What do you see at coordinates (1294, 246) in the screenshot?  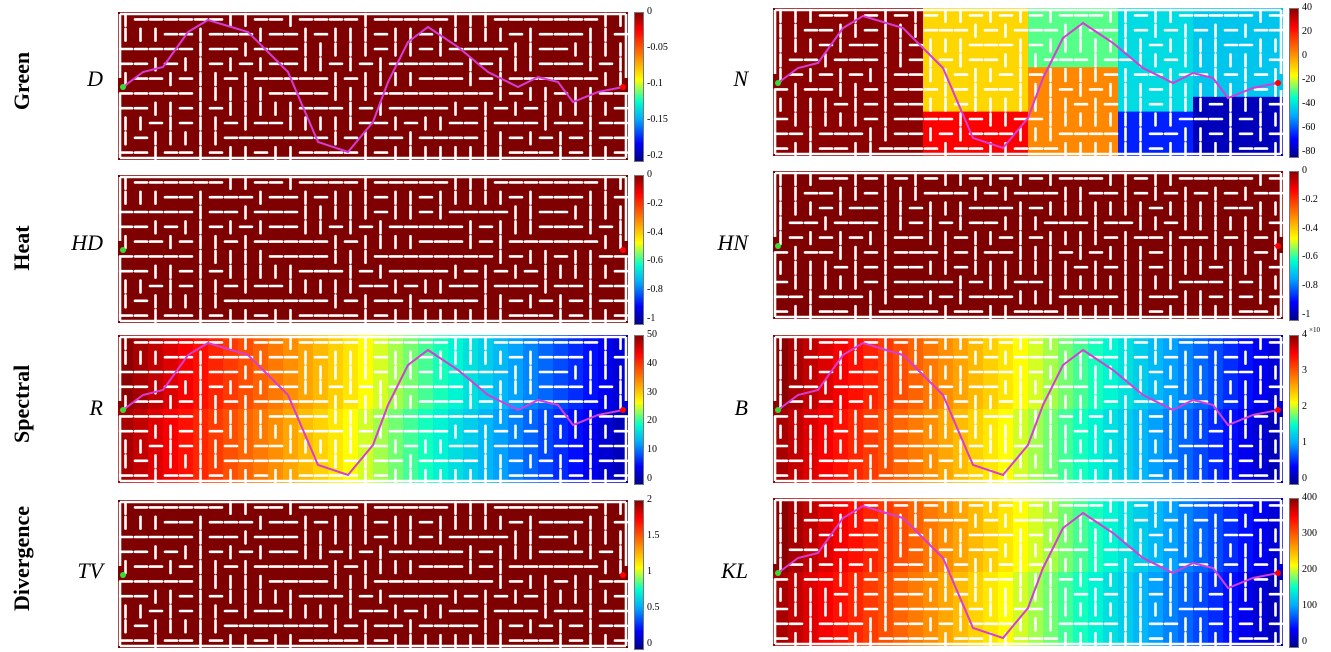 I see `colorbar-hn` at bounding box center [1294, 246].